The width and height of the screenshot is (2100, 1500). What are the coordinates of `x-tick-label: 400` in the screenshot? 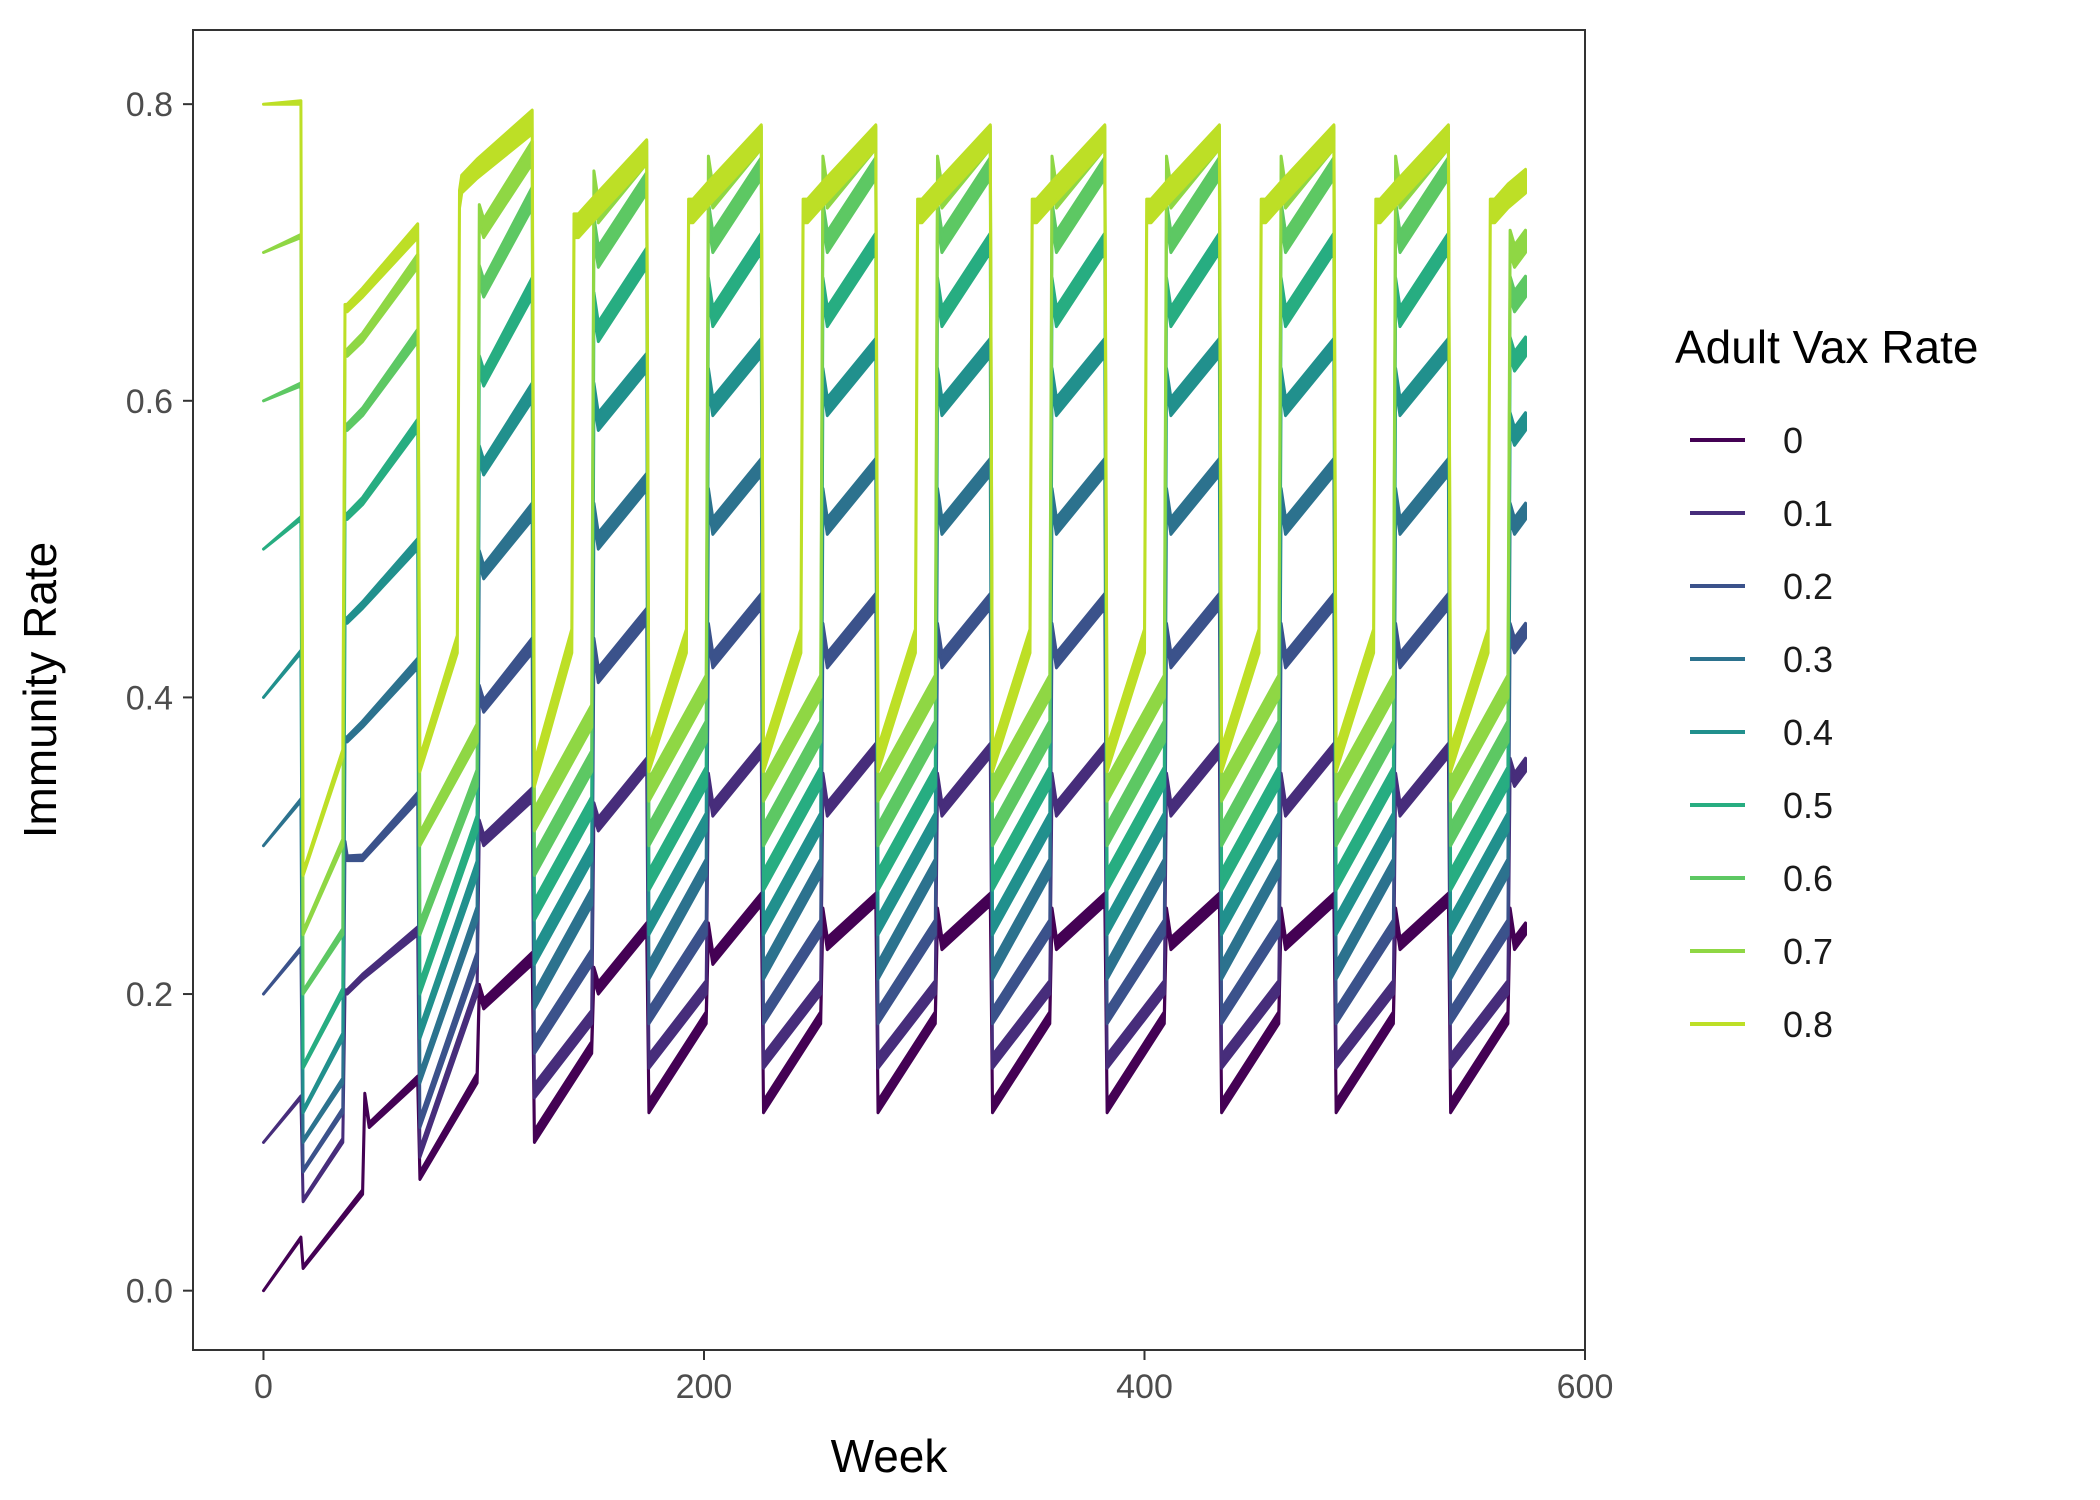 It's located at (1144, 1387).